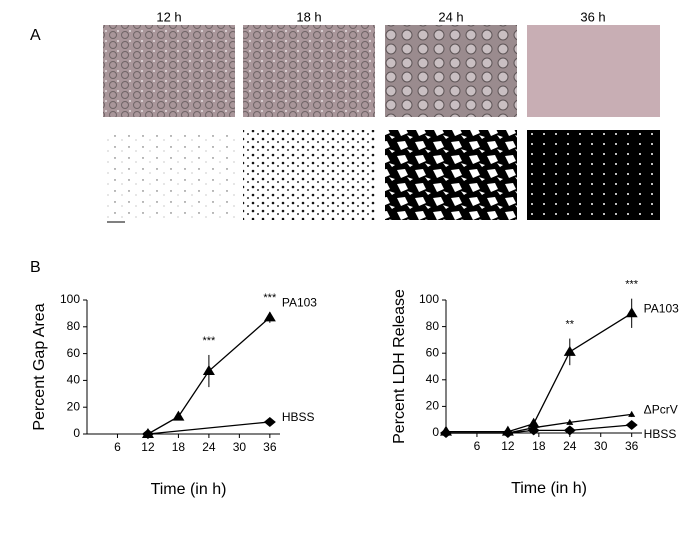  Describe the element at coordinates (308, 16) in the screenshot. I see `image-label: 18 h` at that location.